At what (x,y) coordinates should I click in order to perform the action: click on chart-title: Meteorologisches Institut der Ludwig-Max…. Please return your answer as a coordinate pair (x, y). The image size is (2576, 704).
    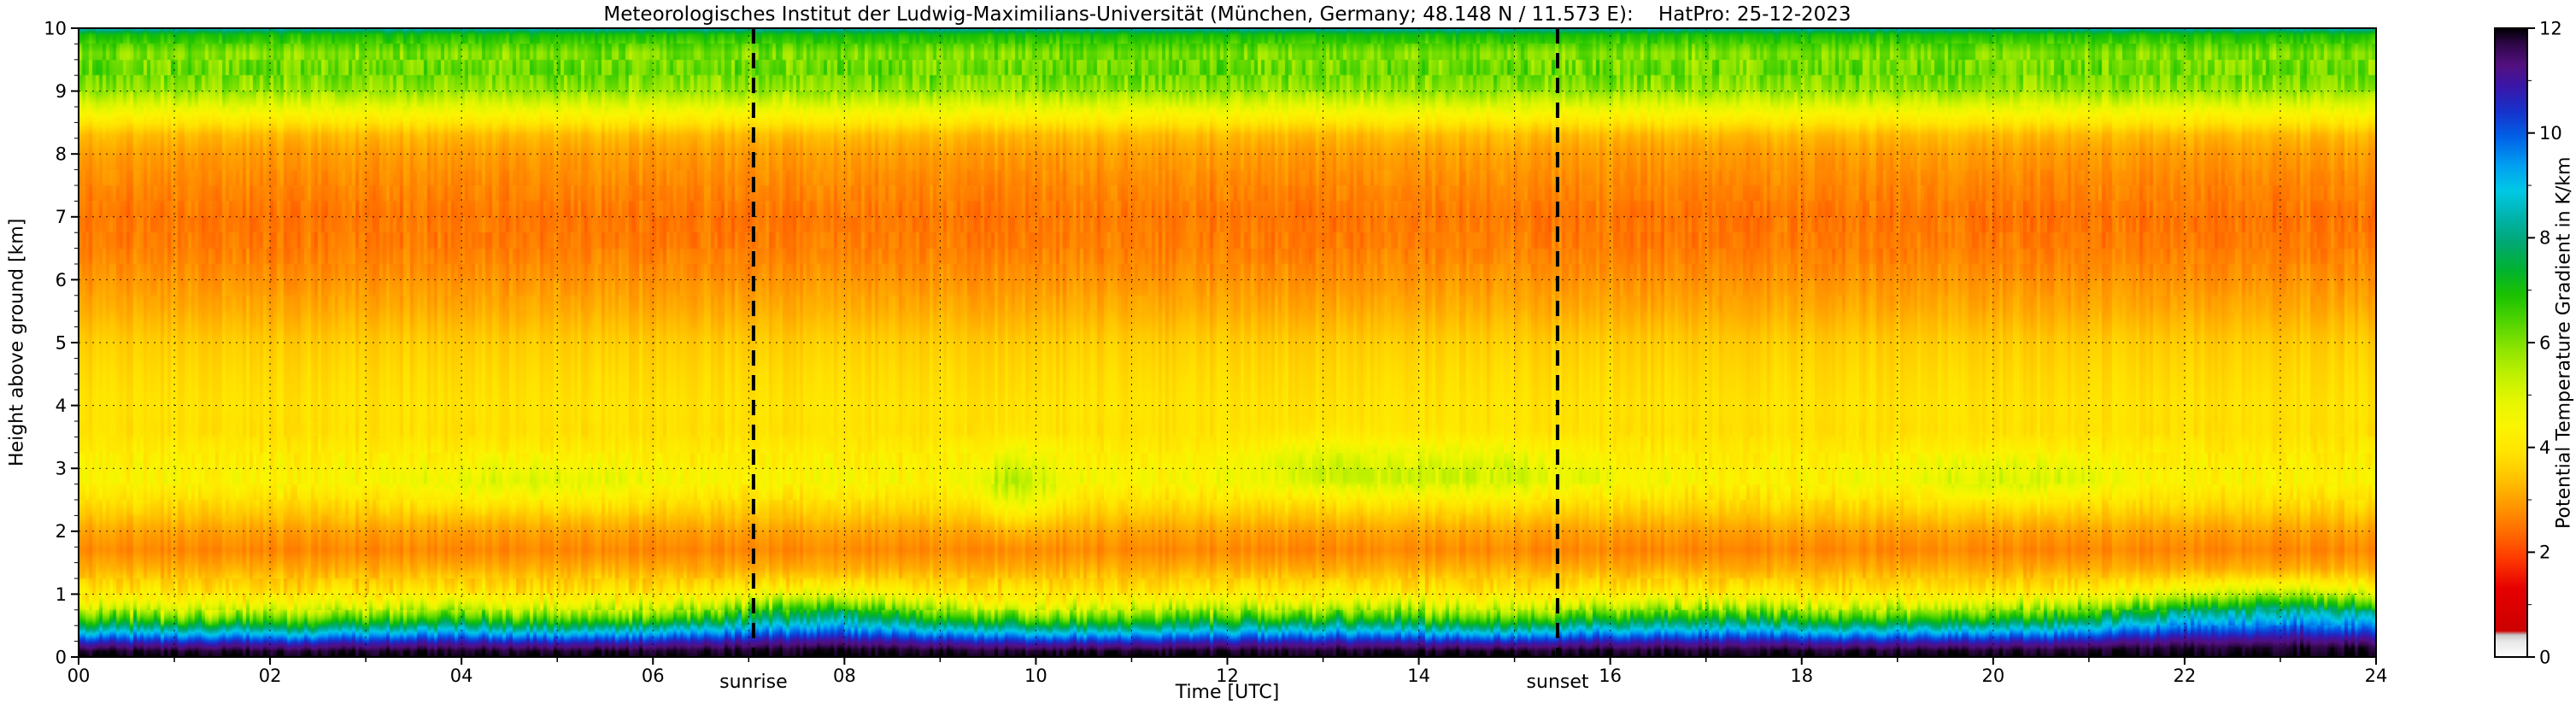
    Looking at the image, I should click on (1227, 14).